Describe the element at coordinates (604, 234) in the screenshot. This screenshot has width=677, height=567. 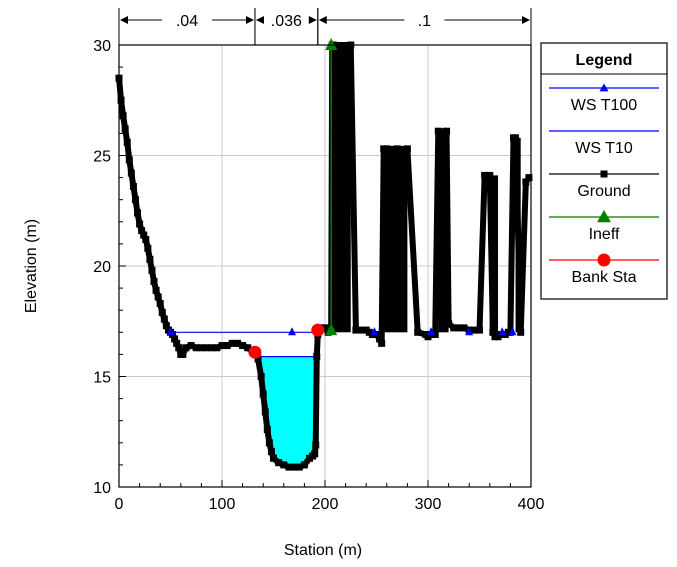
I see `legend-entry-label: Ineff` at that location.